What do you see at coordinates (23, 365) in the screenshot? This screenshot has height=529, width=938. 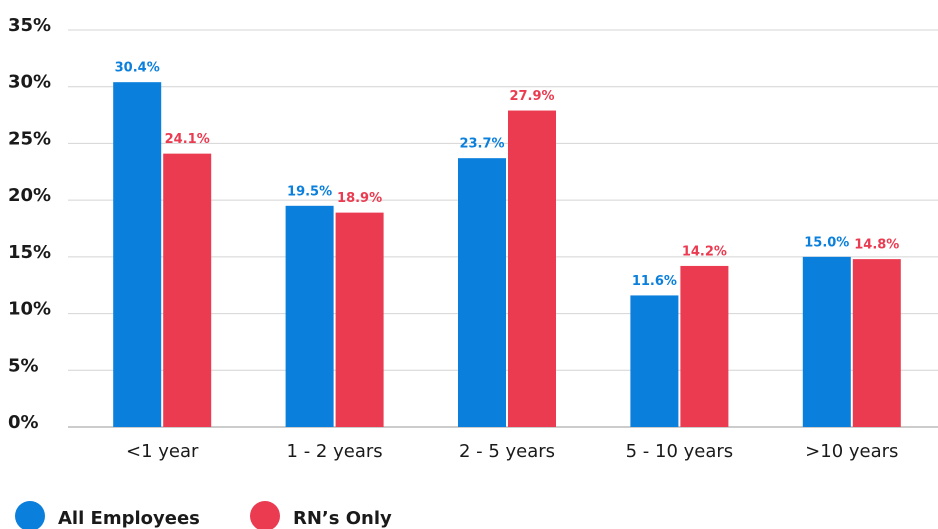 I see `y-tick-label: 5%` at bounding box center [23, 365].